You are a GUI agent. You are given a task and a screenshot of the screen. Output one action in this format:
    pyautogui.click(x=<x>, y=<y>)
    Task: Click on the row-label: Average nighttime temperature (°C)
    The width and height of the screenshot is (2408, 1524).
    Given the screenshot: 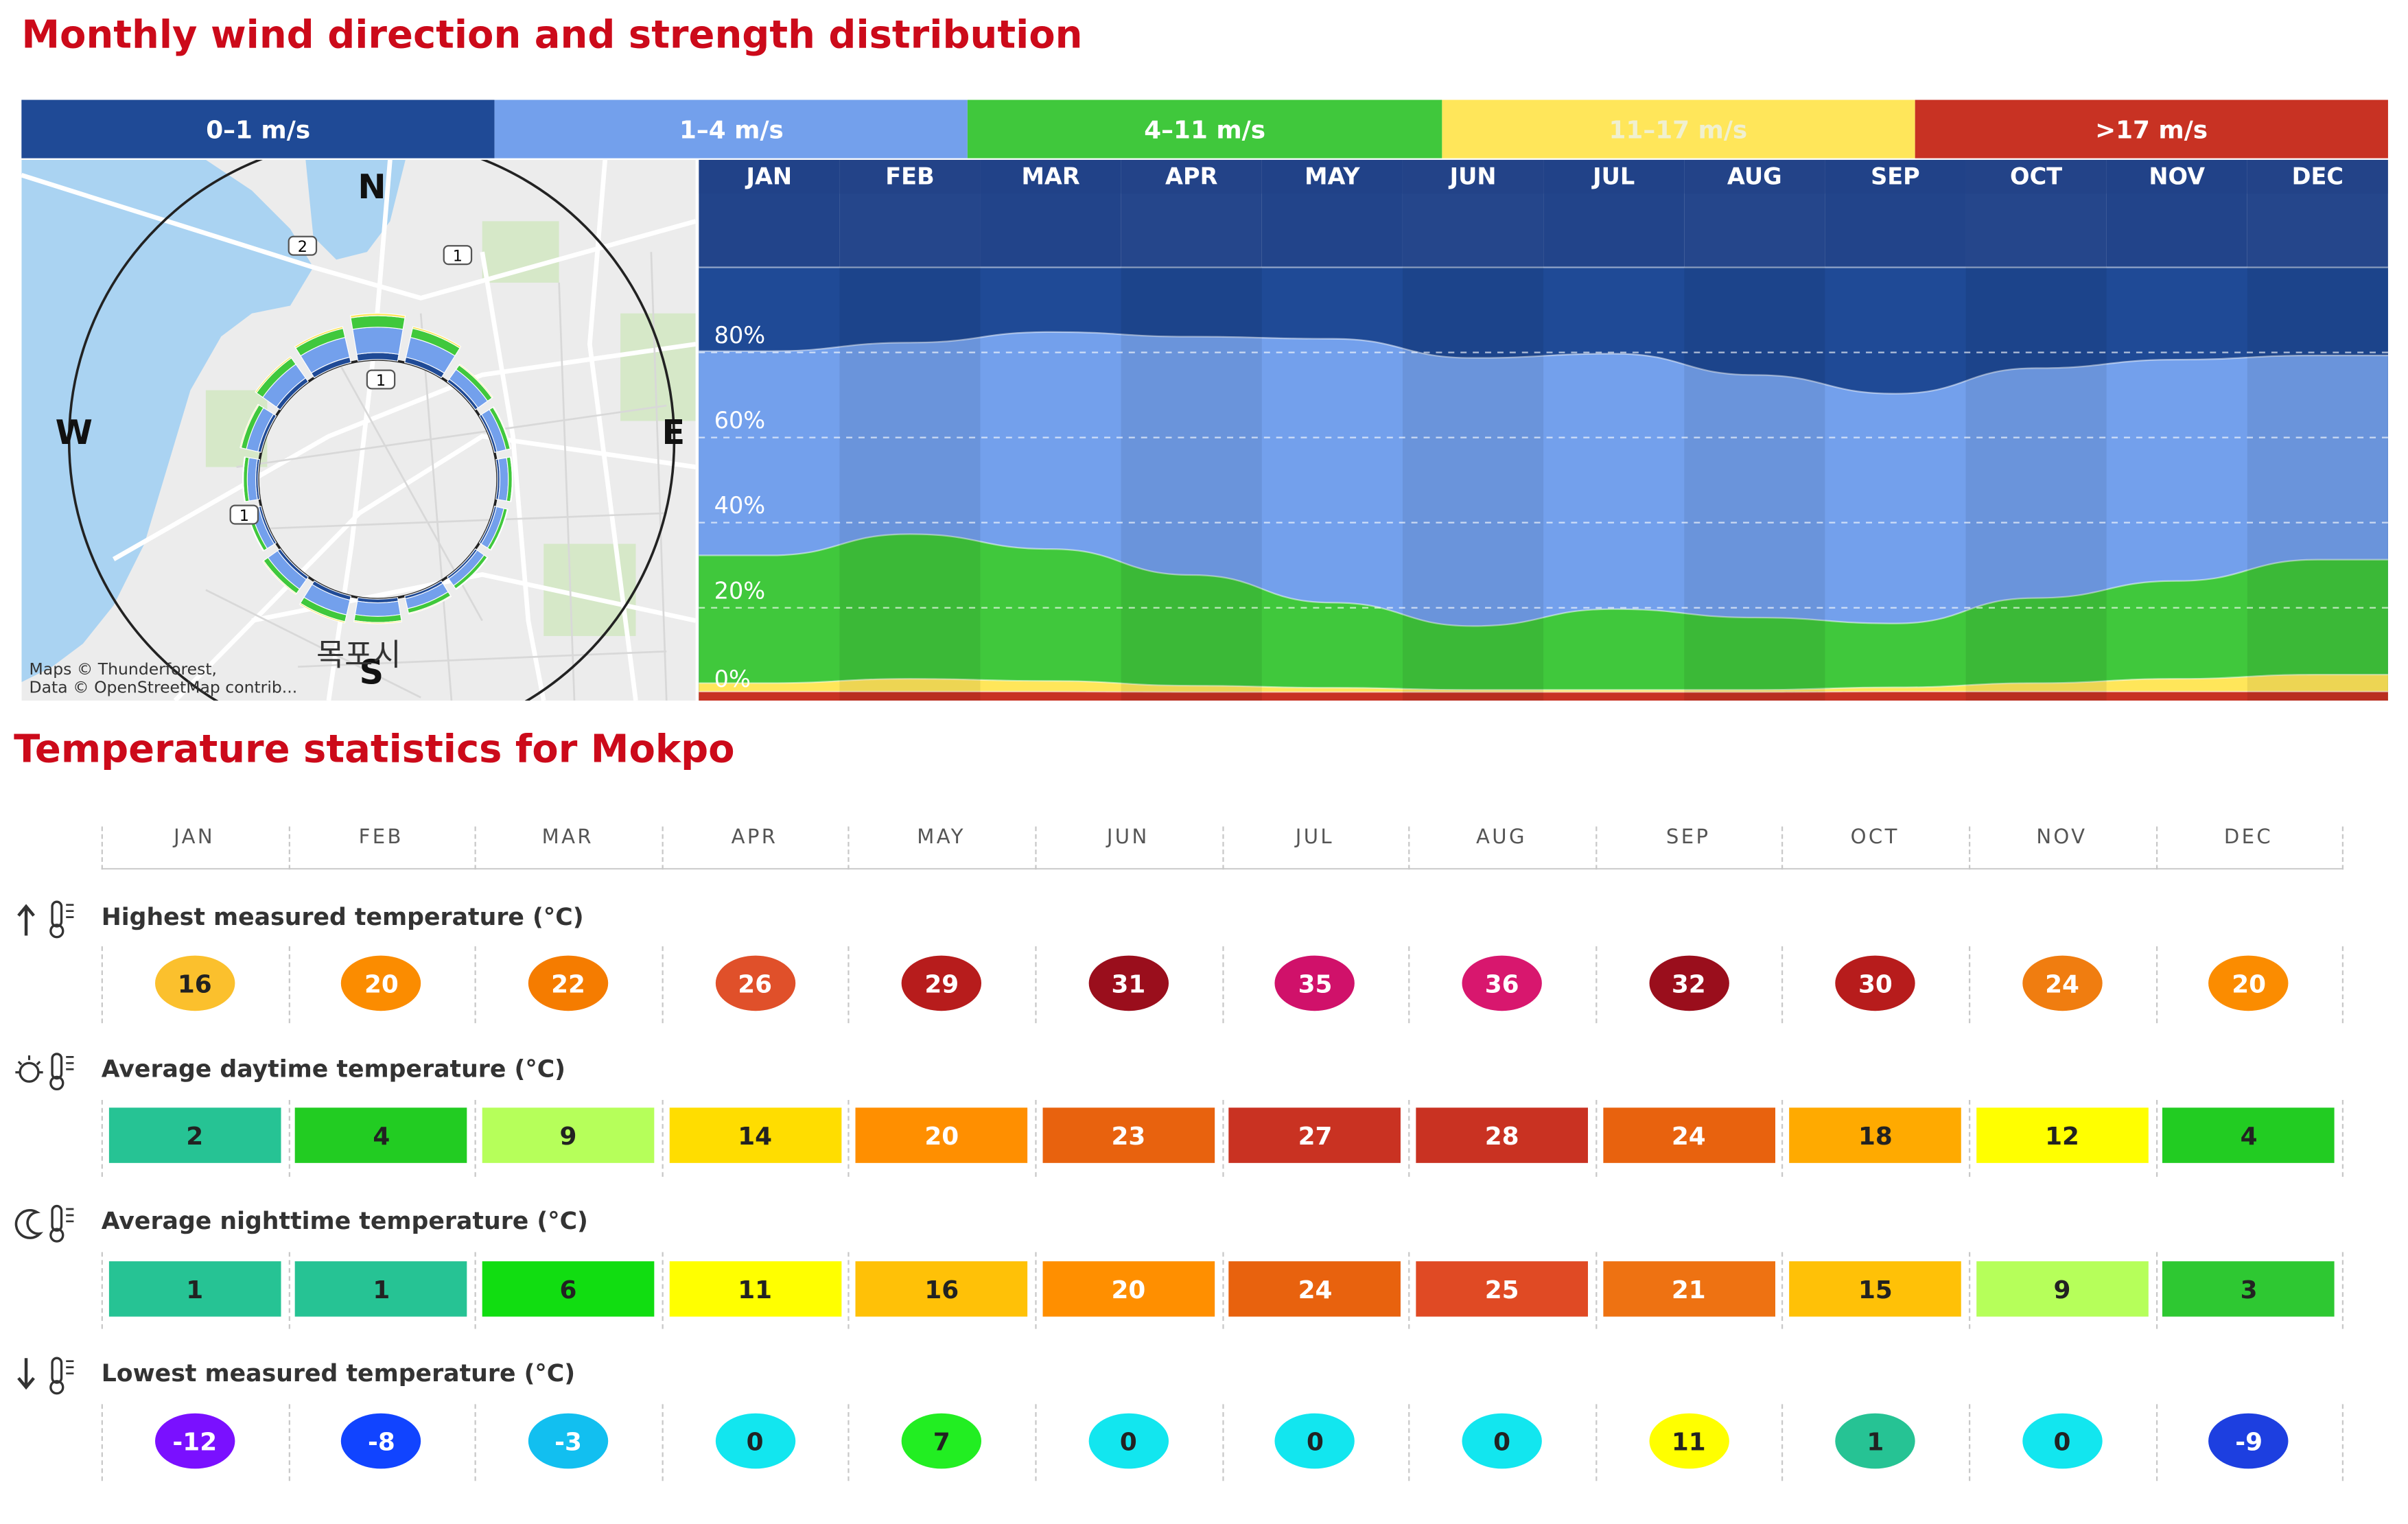 What is the action you would take?
    pyautogui.click(x=344, y=1221)
    